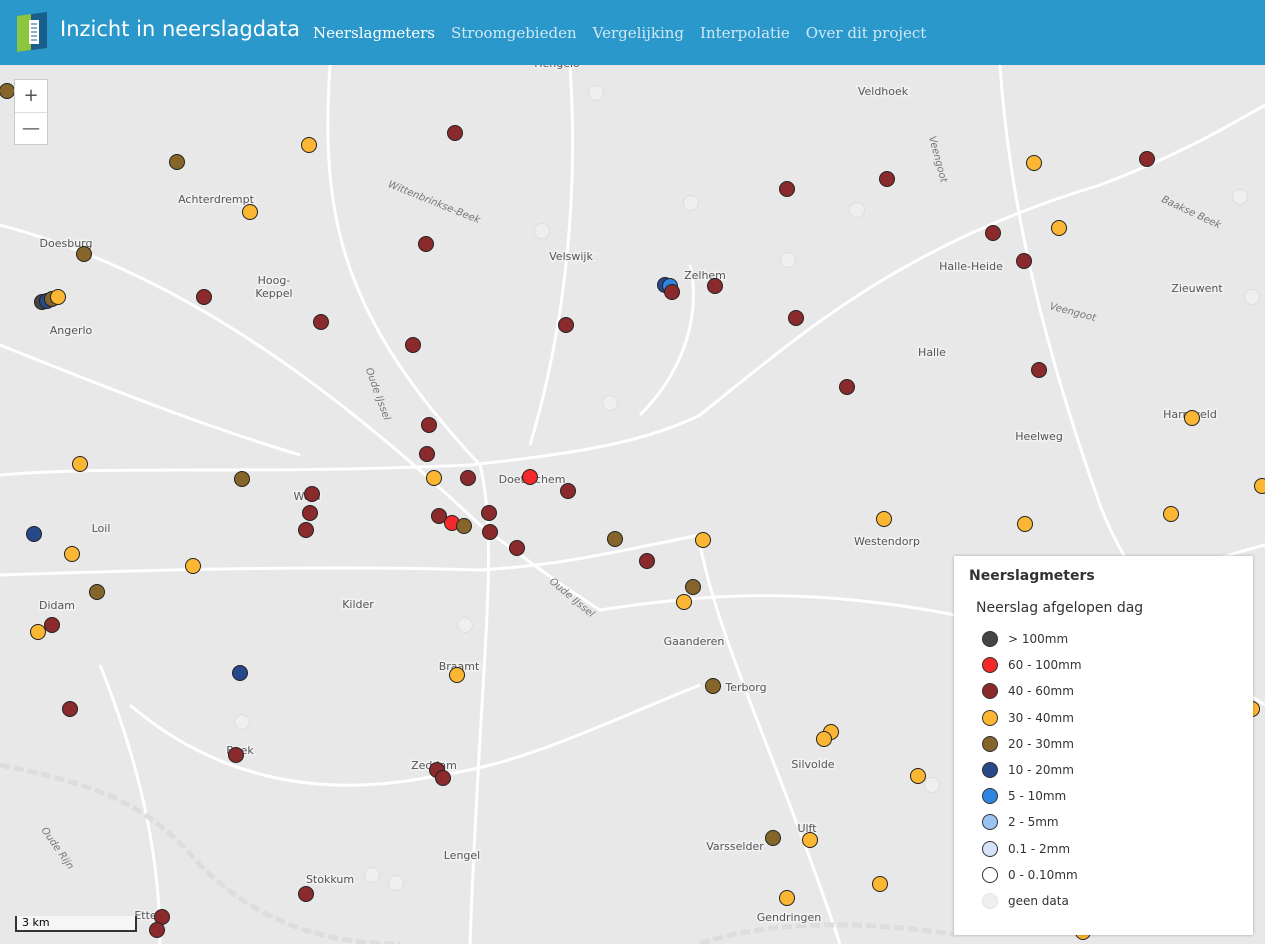 The image size is (1265, 944). Describe the element at coordinates (866, 33) in the screenshot. I see `nav-item: Over dit project` at that location.